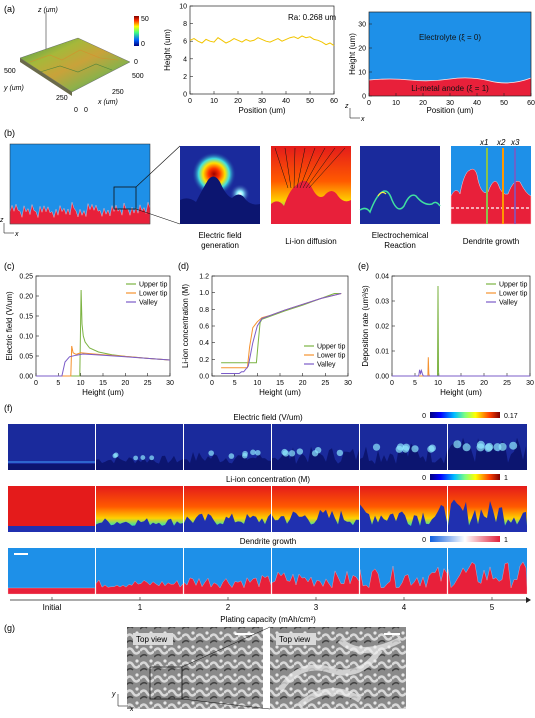 The height and width of the screenshot is (718, 535). I want to click on subpanel-li-ion-diffusion, so click(311, 185).